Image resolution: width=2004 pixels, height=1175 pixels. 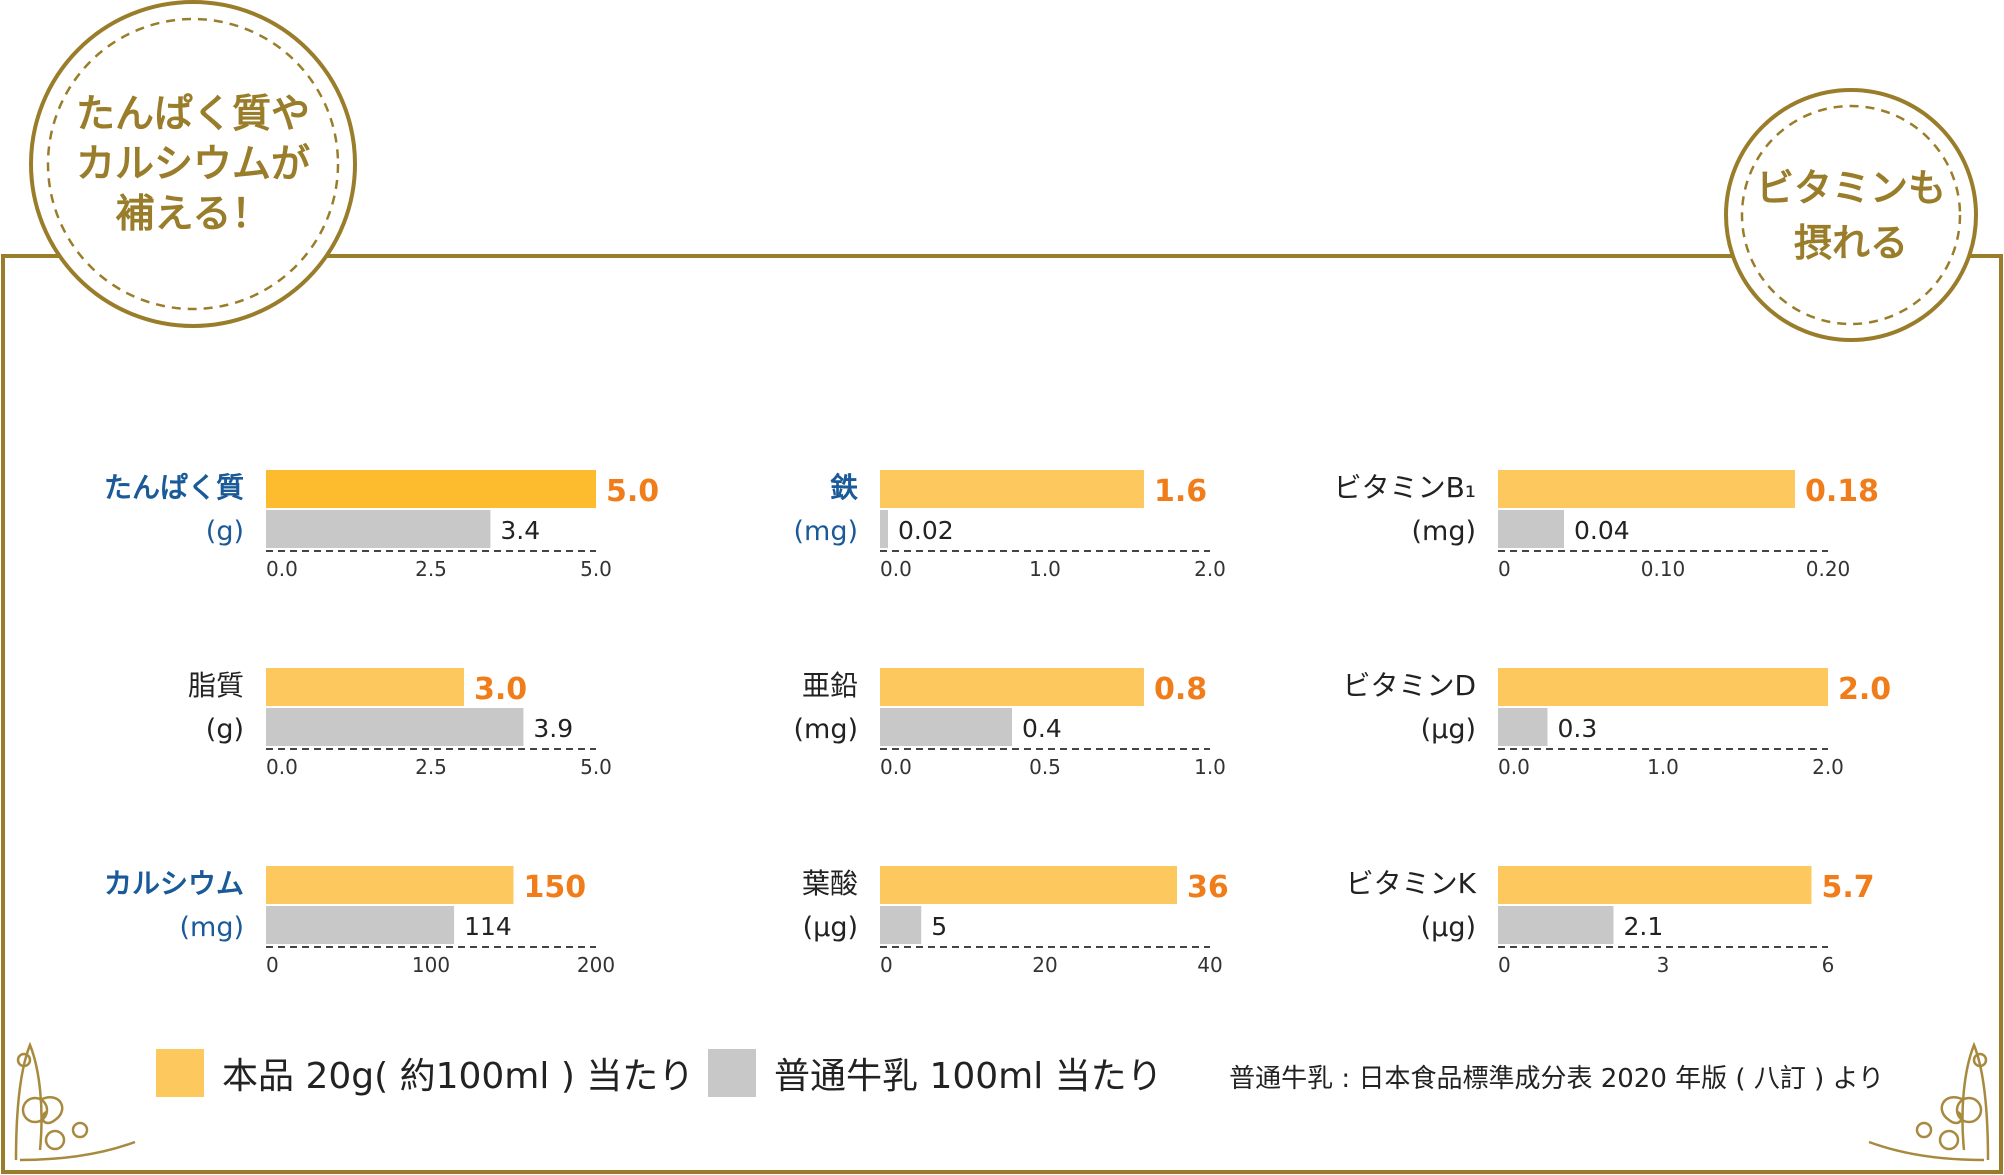 What do you see at coordinates (1042, 728) in the screenshot?
I see `milk-value-label: 0.4` at bounding box center [1042, 728].